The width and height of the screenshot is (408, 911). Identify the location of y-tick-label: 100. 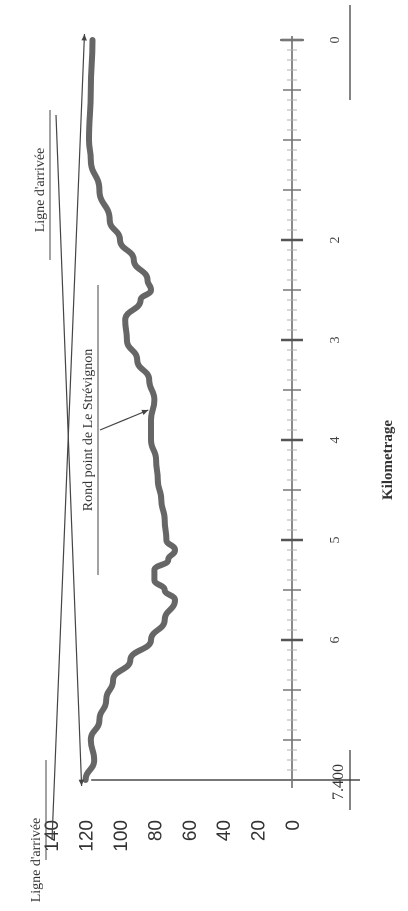
(121, 836).